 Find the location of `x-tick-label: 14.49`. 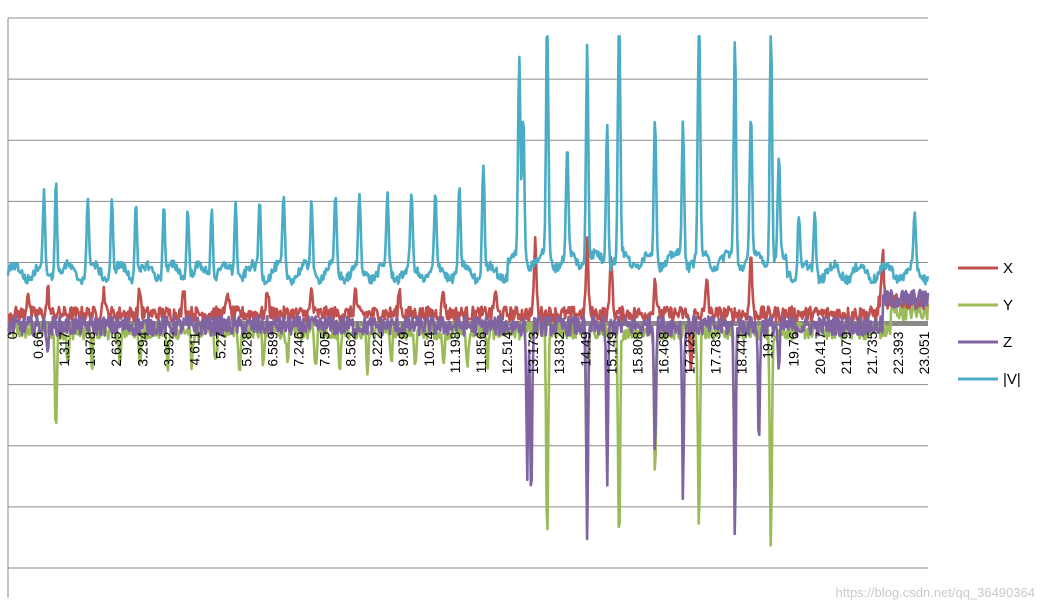

x-tick-label: 14.49 is located at coordinates (585, 348).